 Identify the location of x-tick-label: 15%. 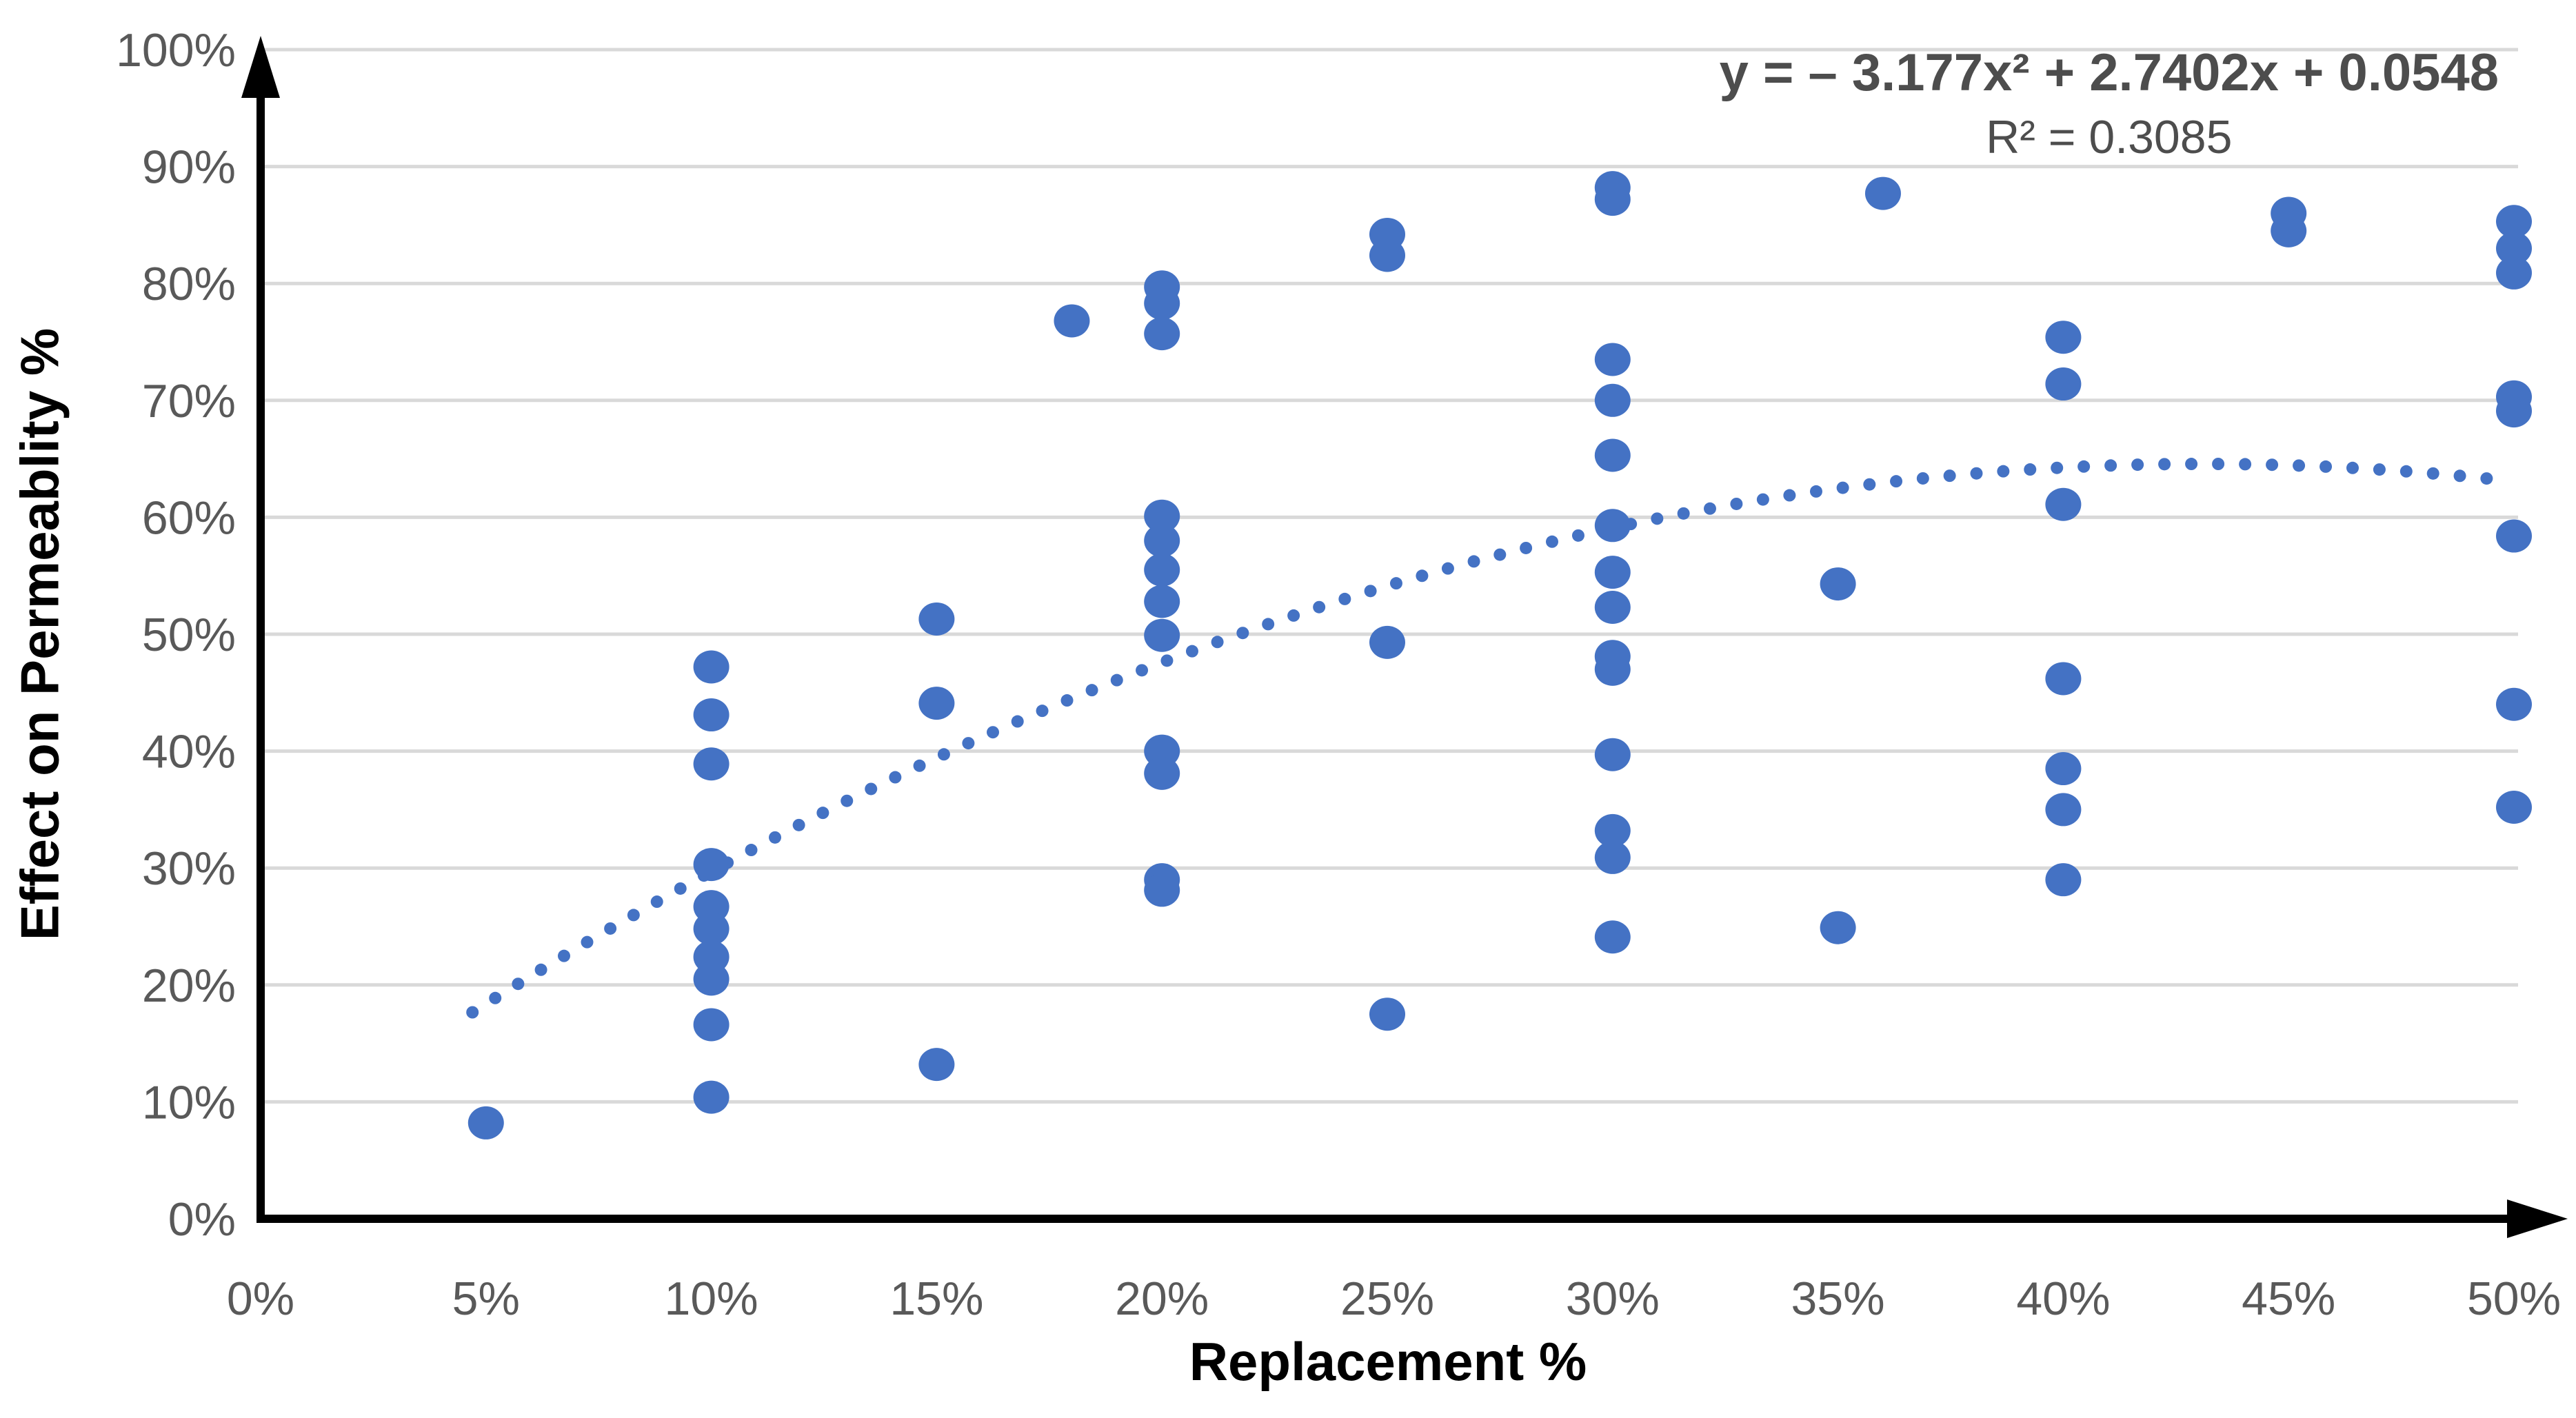
(936, 1299).